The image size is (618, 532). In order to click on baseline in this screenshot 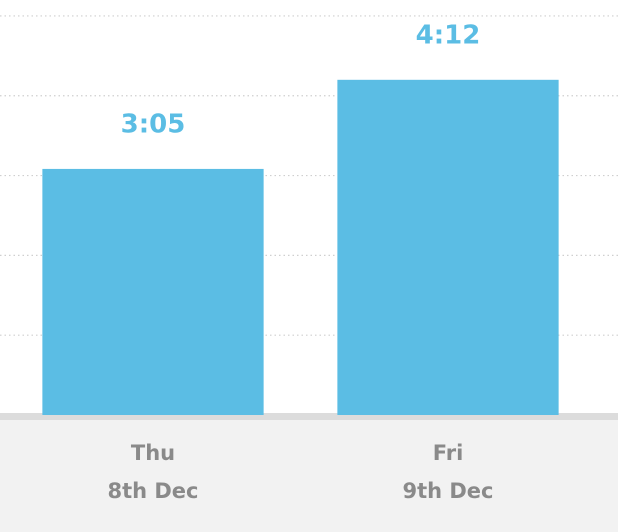, I will do `click(309, 416)`.